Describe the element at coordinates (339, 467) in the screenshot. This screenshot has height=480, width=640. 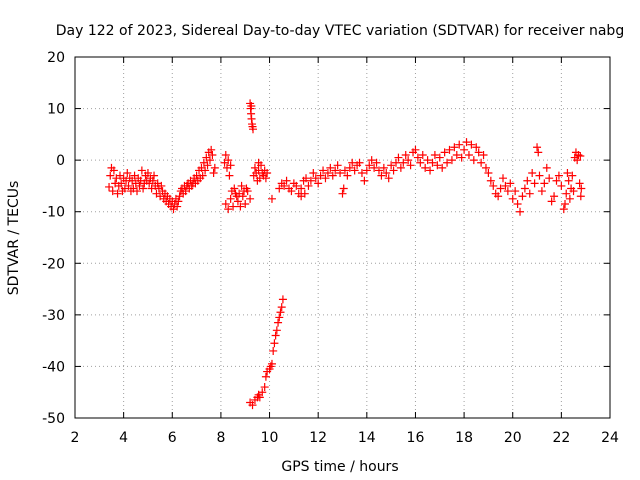
I see `x-axis-label: GPS time / hours` at that location.